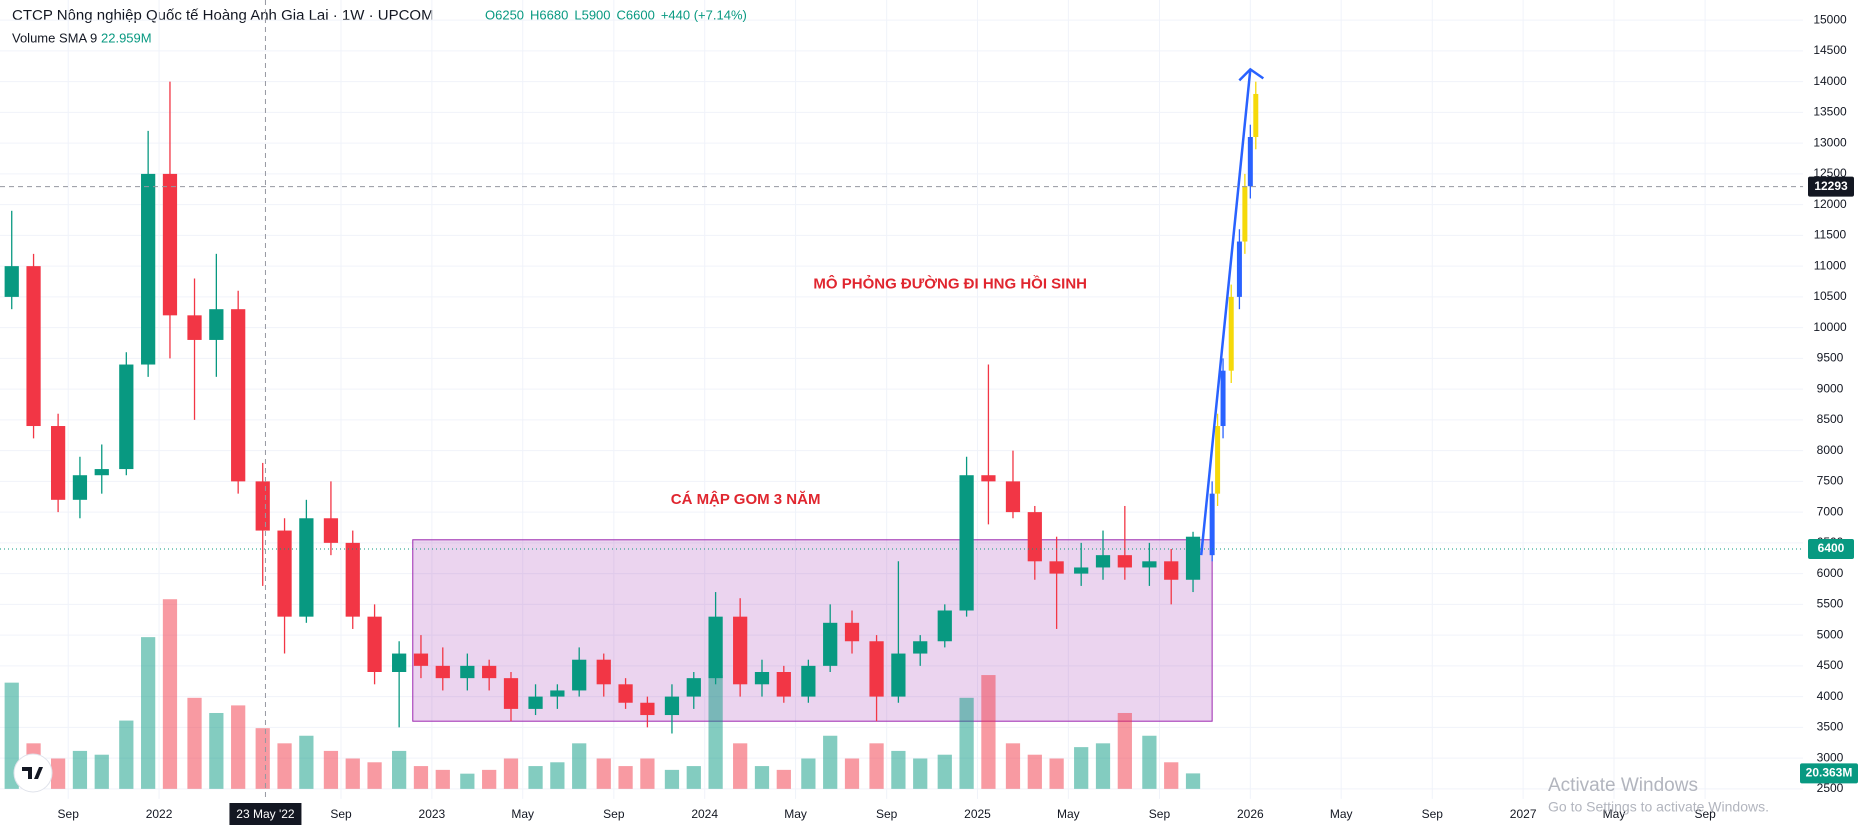 The width and height of the screenshot is (1860, 828). What do you see at coordinates (1830, 327) in the screenshot?
I see `y-tick-label: 10000` at bounding box center [1830, 327].